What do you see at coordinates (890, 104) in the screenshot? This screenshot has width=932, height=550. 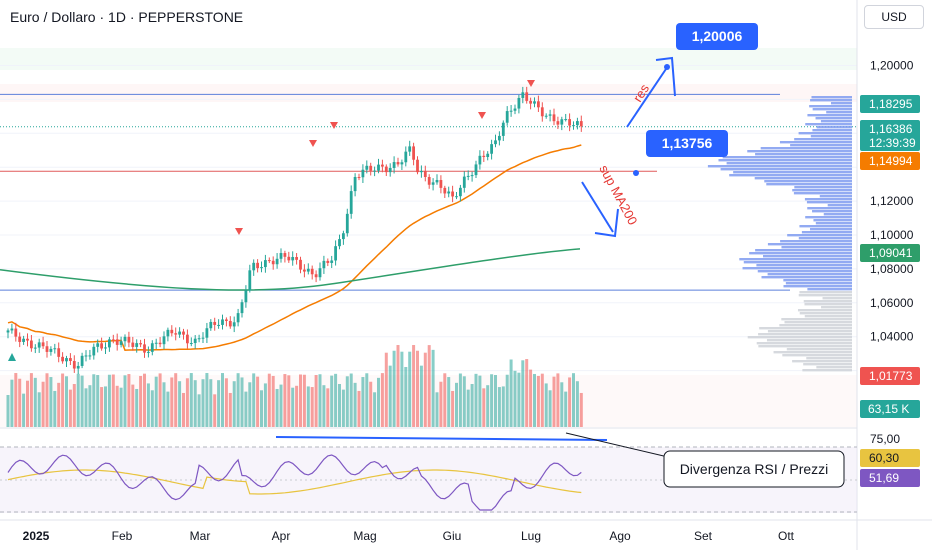 I see `price-label-box` at bounding box center [890, 104].